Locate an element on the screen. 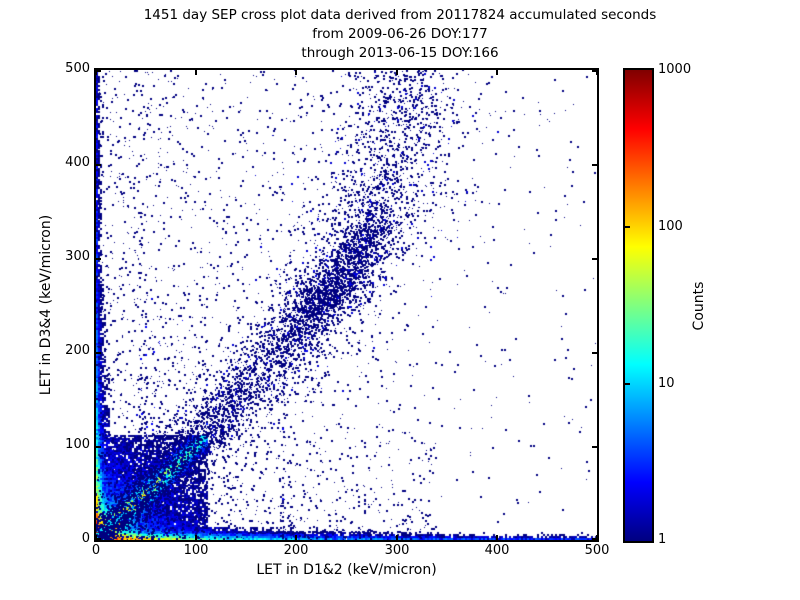  colorbar is located at coordinates (638, 305).